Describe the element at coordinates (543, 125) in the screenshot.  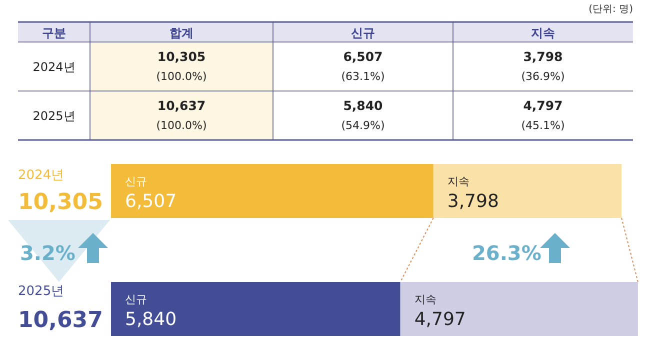
I see `text: (45.1%)` at that location.